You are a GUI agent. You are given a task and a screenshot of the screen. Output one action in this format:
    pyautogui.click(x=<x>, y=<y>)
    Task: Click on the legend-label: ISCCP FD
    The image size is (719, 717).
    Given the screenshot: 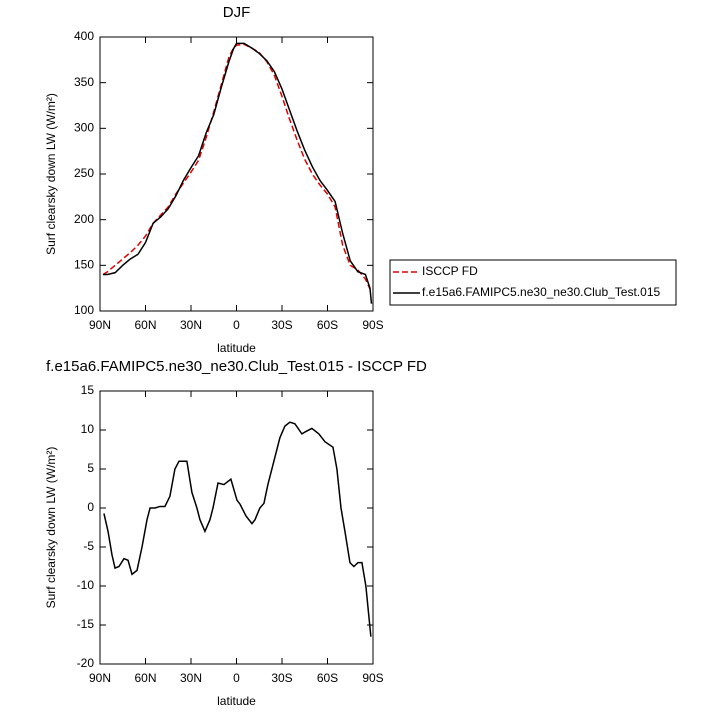 What is the action you would take?
    pyautogui.click(x=450, y=271)
    